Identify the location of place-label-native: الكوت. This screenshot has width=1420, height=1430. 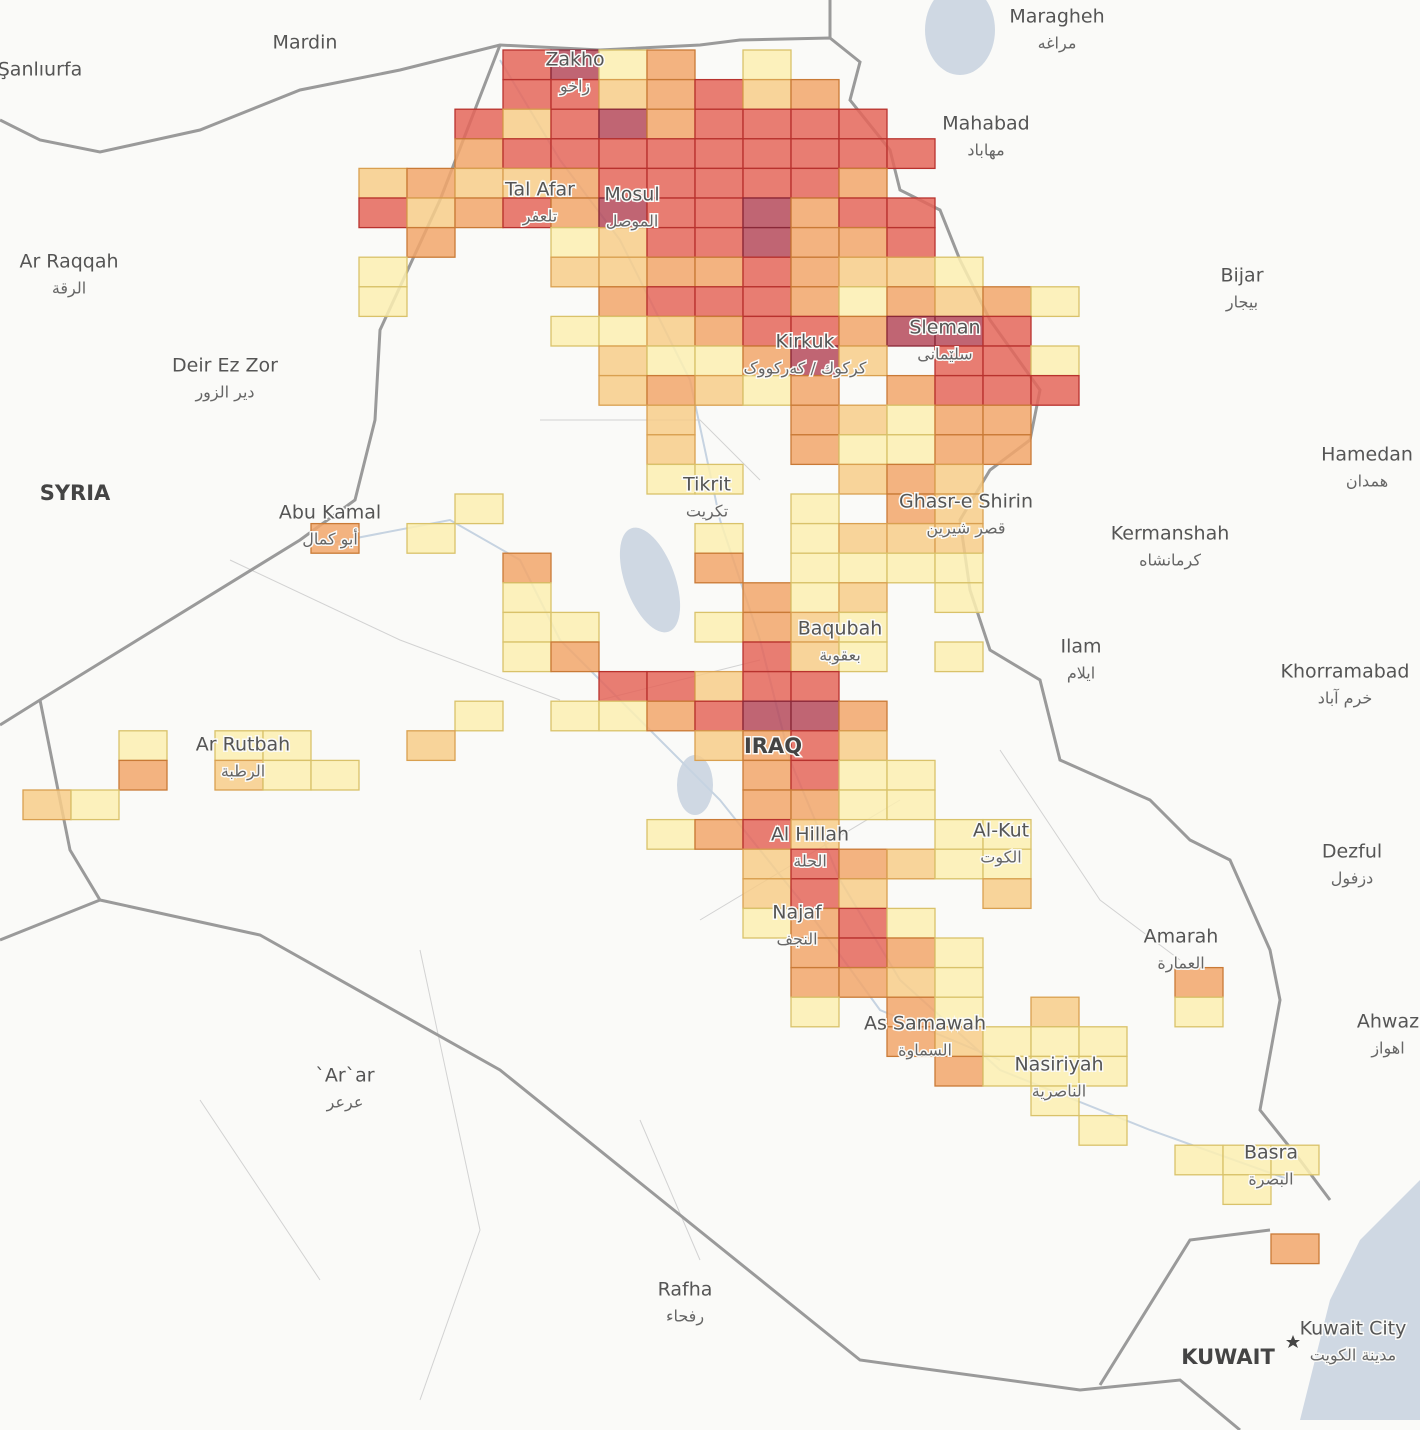
(1000, 858).